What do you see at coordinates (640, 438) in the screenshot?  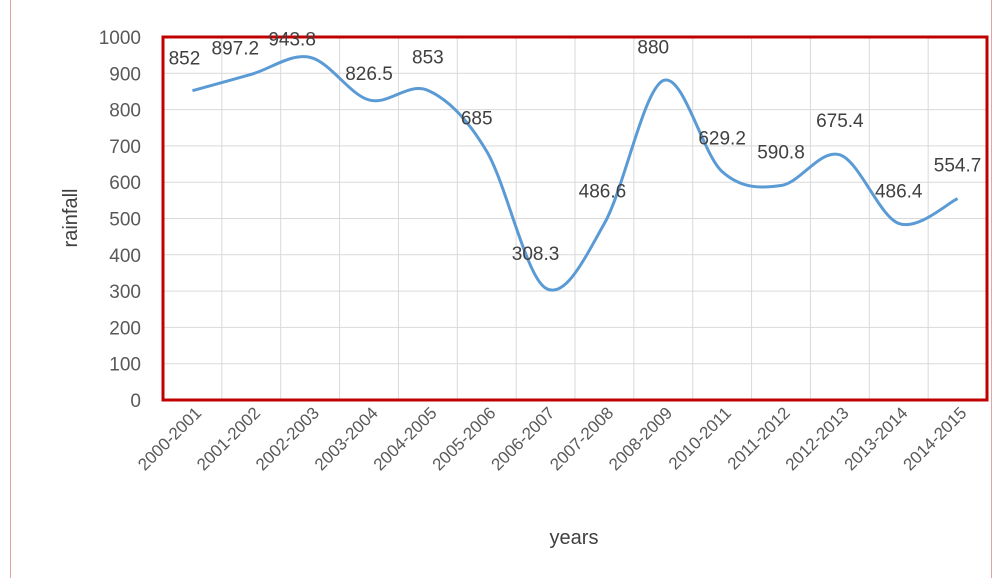 I see `x-tick-label: 2008-2009` at bounding box center [640, 438].